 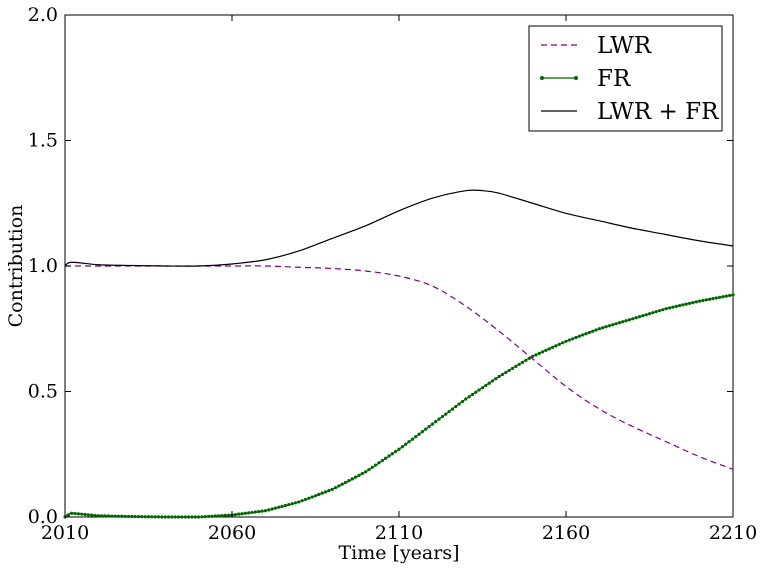 I want to click on legend-label-lwr: LWR, so click(x=624, y=46).